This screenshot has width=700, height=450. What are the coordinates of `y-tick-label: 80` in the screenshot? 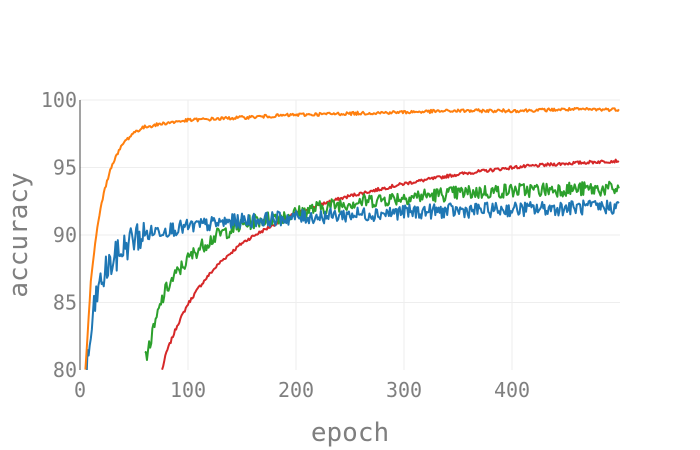 It's located at (65, 370).